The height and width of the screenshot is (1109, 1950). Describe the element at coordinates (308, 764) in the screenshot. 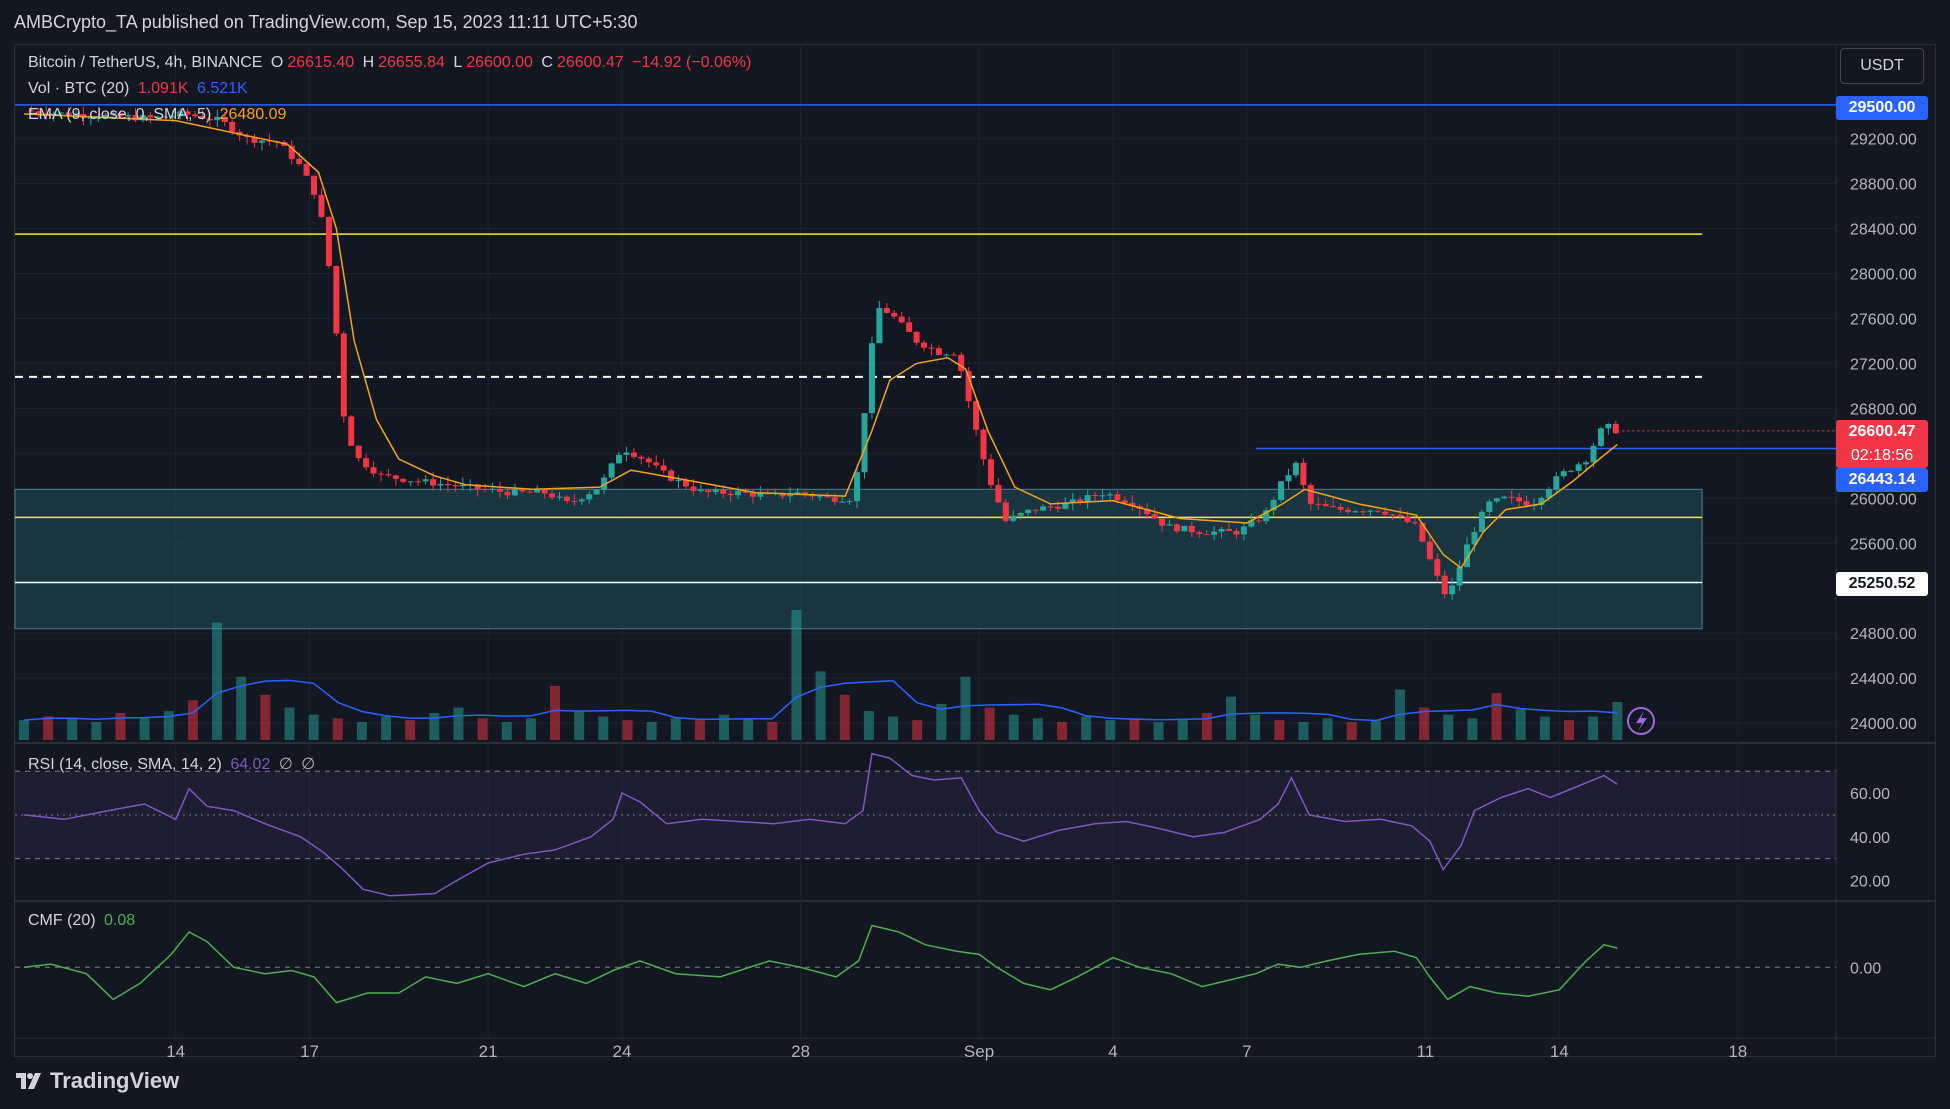

I see `rsi-na-value: ∅` at that location.